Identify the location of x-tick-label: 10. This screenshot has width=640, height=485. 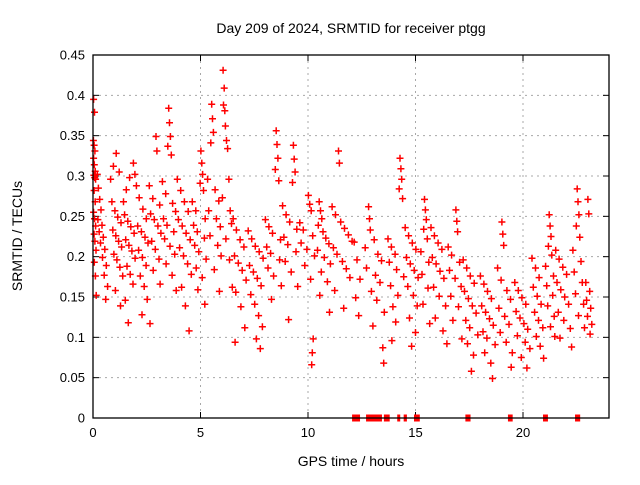
(308, 432).